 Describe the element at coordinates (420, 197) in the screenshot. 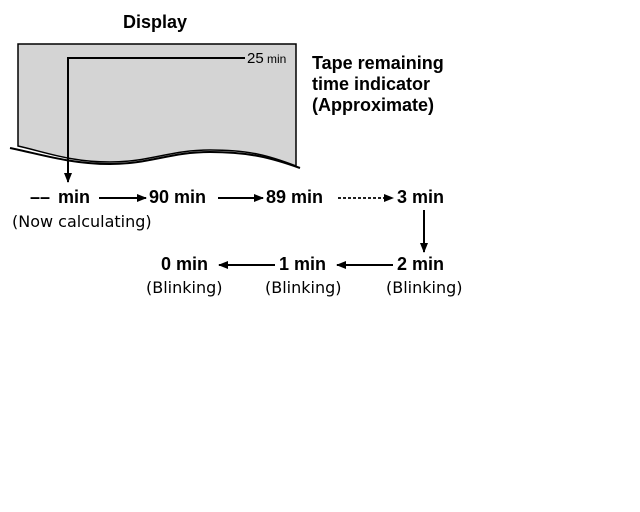

I see `step-3-label: 3 min` at that location.